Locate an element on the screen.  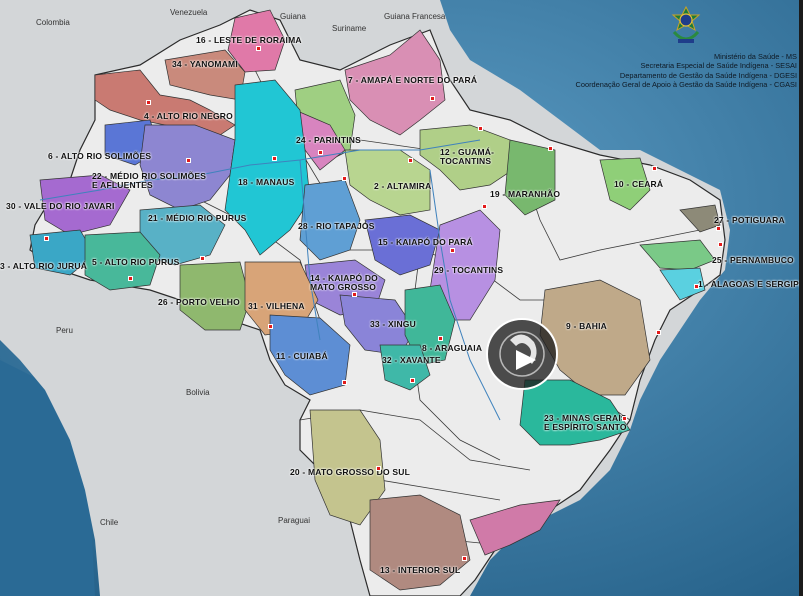
dsei-label-ceara: 10 - CEARÁ is located at coordinates (639, 184).